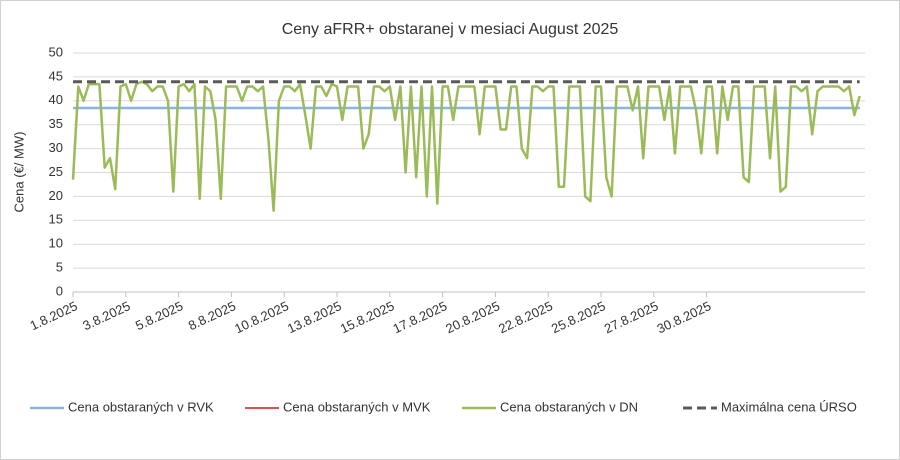 The height and width of the screenshot is (460, 900). I want to click on y-tick-label: 35, so click(56, 123).